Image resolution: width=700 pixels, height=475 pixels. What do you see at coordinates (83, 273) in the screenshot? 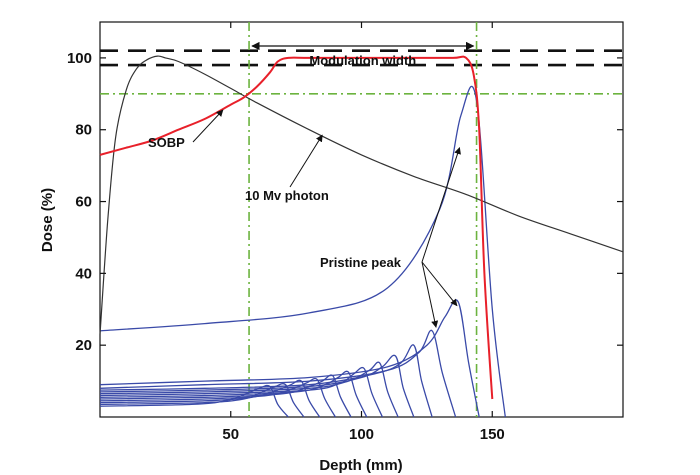
I see `y-tick-label: 40` at bounding box center [83, 273].